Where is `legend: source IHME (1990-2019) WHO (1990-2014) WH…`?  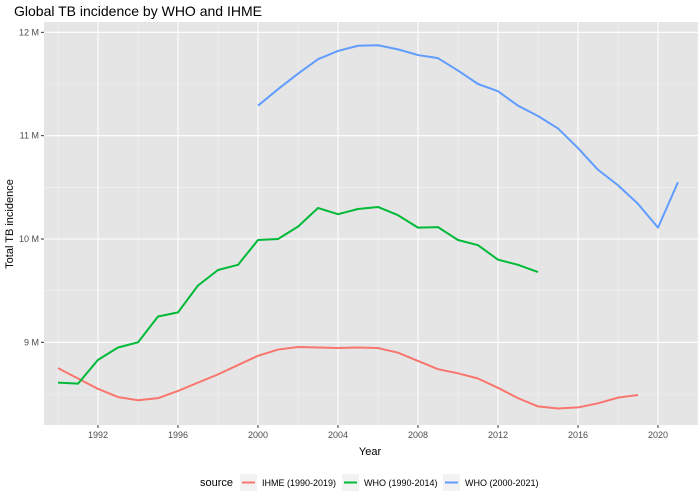 legend: source IHME (1990-2019) WHO (1990-2014) WH… is located at coordinates (369, 482).